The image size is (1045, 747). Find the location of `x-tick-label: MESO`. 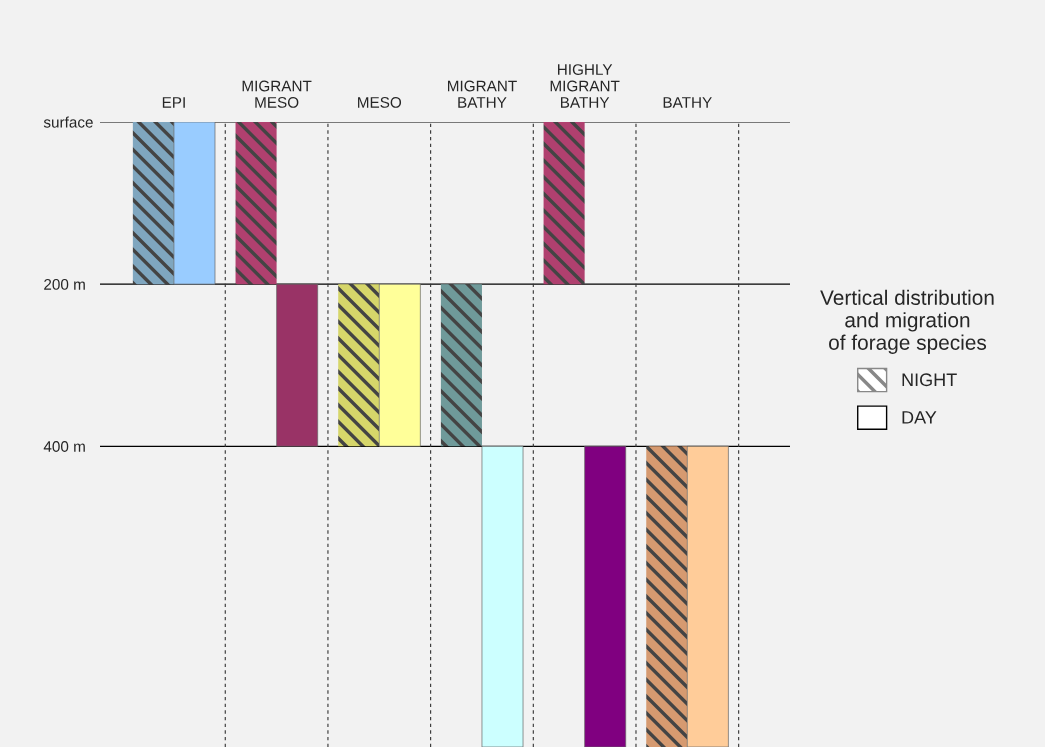

x-tick-label: MESO is located at coordinates (380, 102).